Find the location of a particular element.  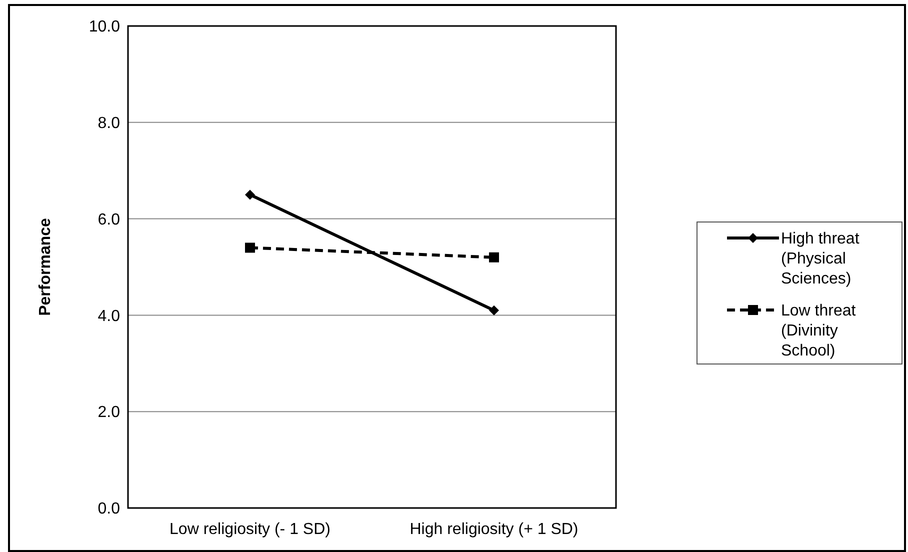

y-tick-label: 4.0 is located at coordinates (109, 316).